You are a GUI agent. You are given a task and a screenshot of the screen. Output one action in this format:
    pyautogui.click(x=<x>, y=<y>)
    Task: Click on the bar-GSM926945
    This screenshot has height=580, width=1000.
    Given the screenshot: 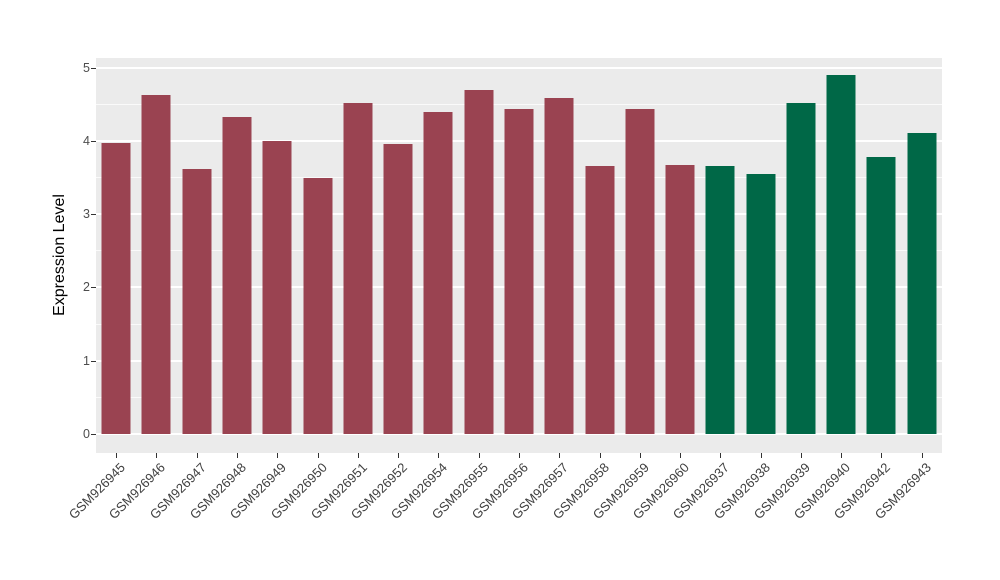 What is the action you would take?
    pyautogui.click(x=116, y=288)
    